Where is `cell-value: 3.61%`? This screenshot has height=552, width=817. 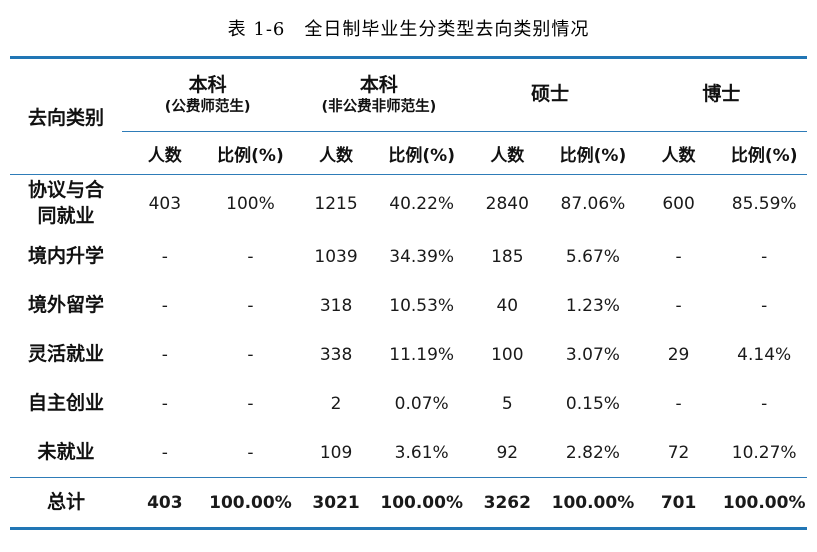
cell-value: 3.61% is located at coordinates (421, 452).